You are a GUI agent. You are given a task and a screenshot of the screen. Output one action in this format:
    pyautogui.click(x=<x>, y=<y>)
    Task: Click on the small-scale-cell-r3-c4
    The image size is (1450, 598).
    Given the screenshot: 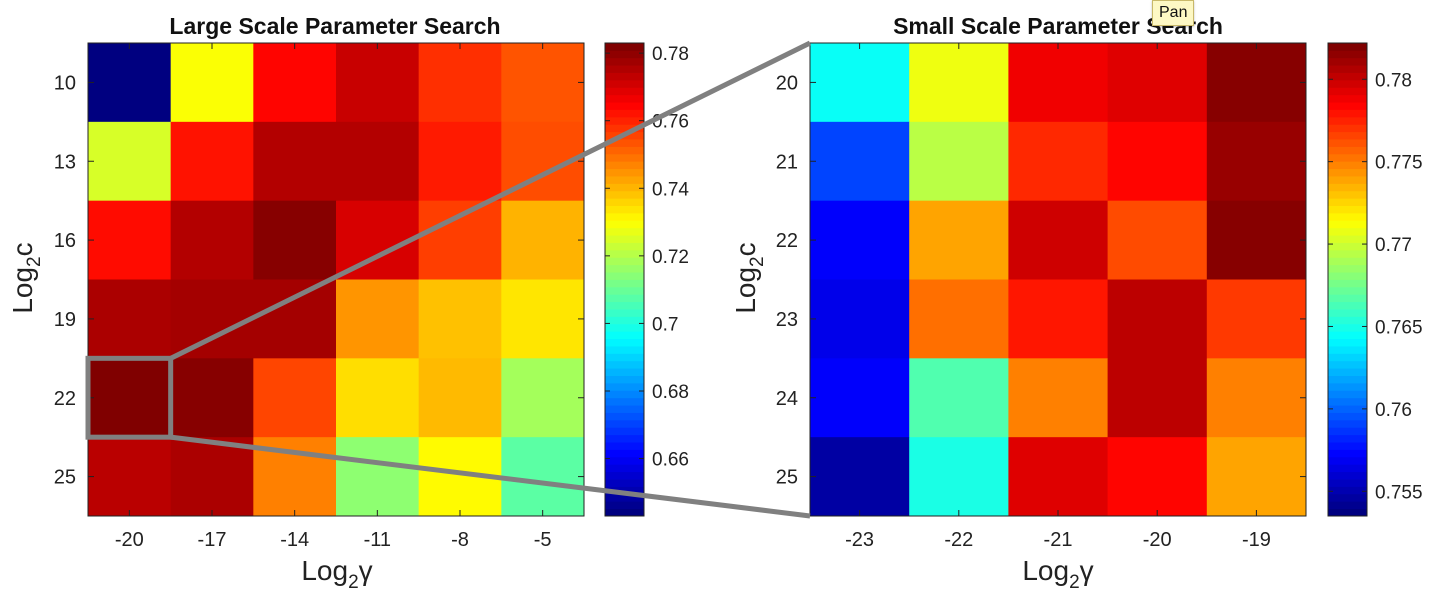 What is the action you would take?
    pyautogui.click(x=1256, y=319)
    